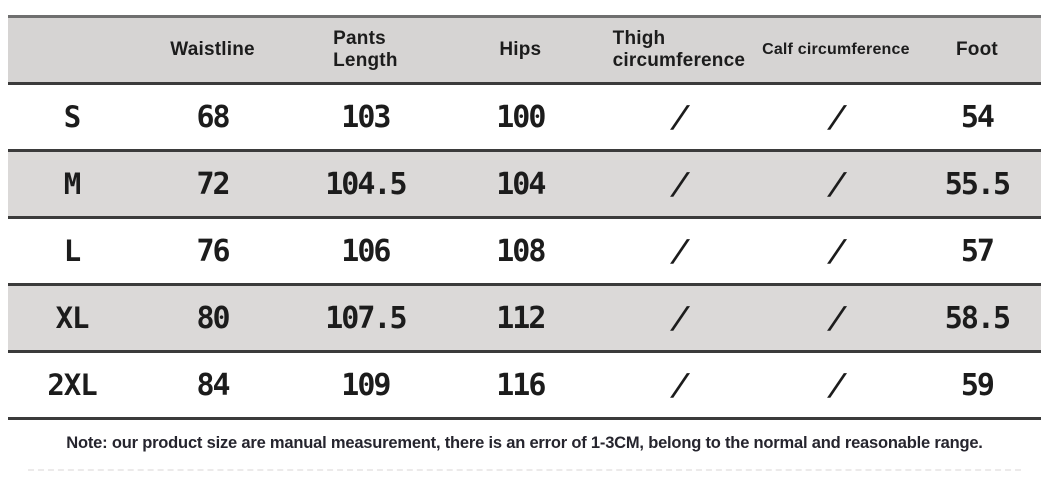 The height and width of the screenshot is (494, 1049). I want to click on header-cell-thigh-circumference: Thigh circumference, so click(679, 50).